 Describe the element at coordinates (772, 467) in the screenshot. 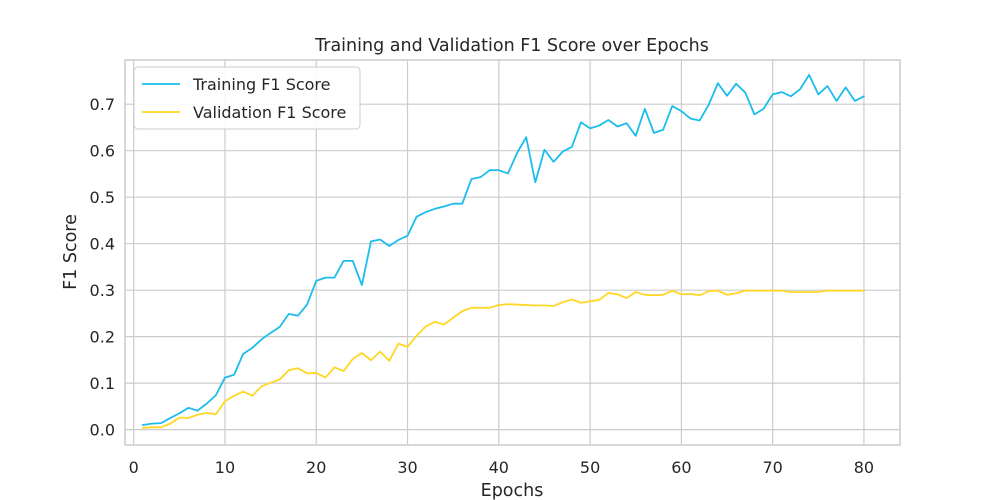

I see `x-tick-label: 70` at that location.